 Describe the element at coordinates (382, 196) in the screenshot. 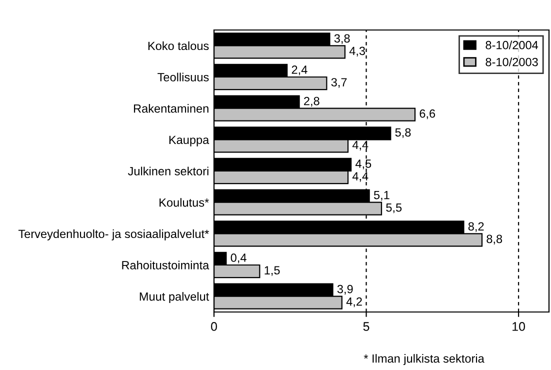

I see `data-label: 5,1` at that location.